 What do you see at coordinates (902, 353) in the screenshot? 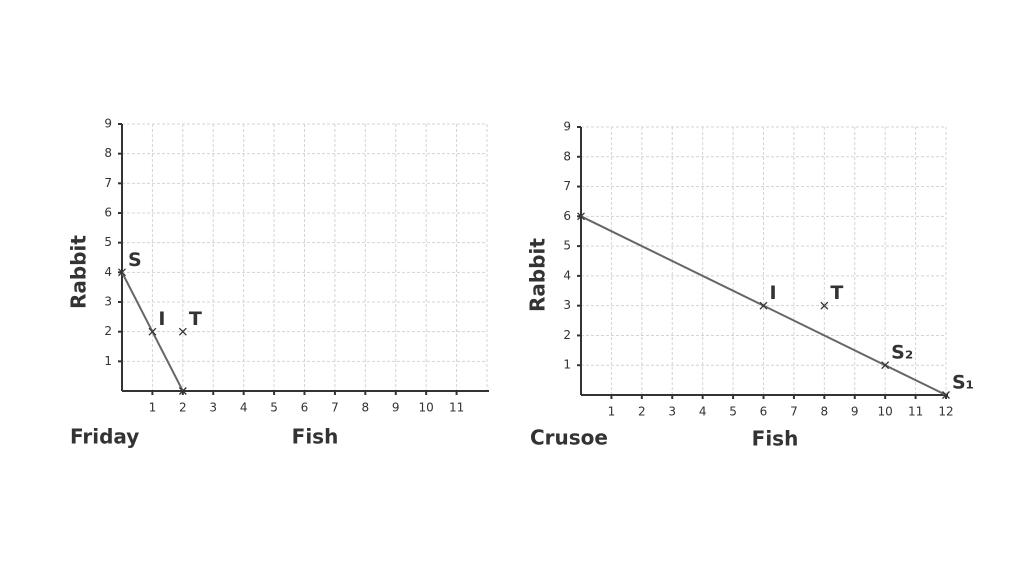
I see `point-label: S₂` at bounding box center [902, 353].